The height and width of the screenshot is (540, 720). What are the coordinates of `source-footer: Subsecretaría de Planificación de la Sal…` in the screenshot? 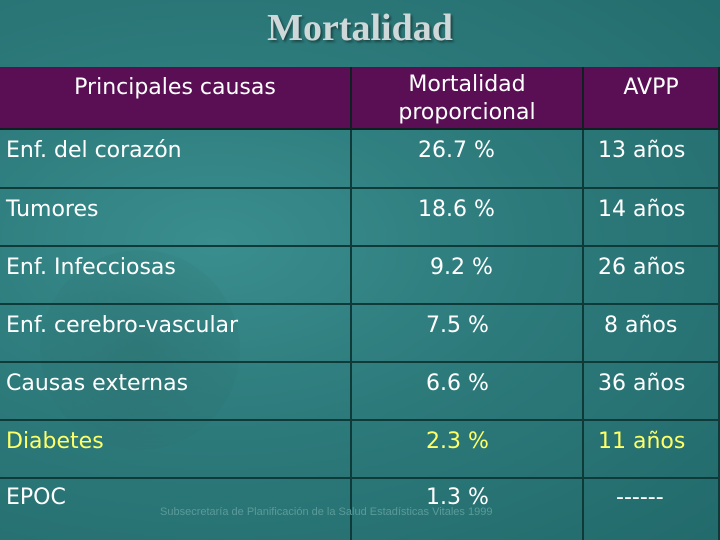 It's located at (326, 512).